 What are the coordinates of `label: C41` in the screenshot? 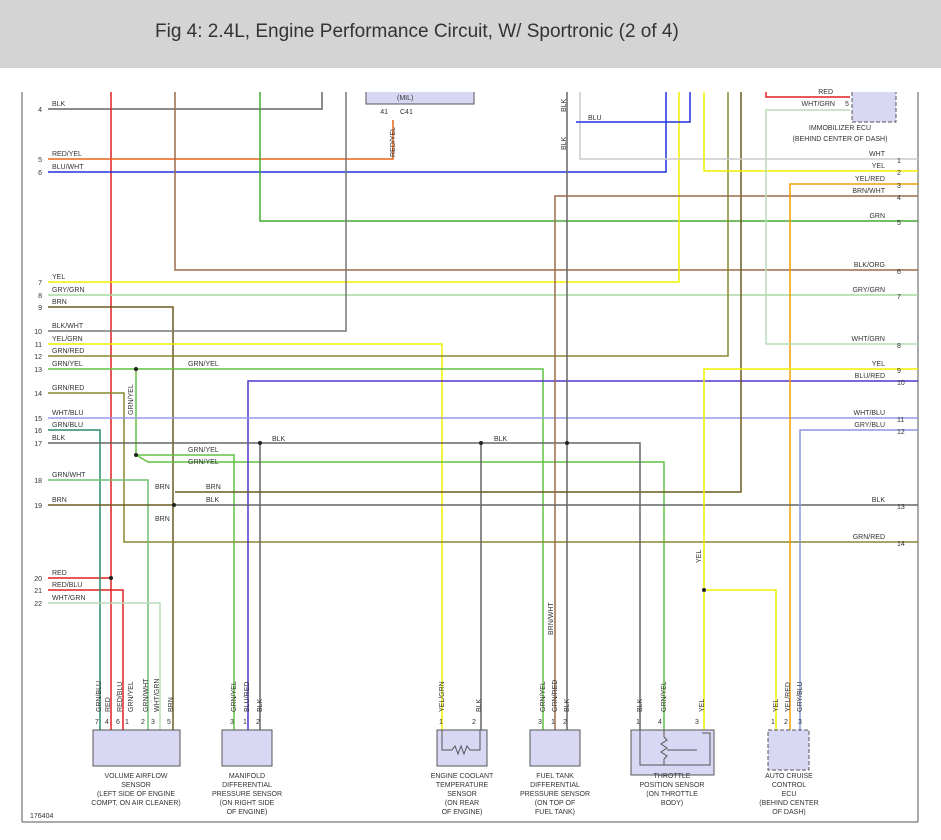 It's located at (406, 112).